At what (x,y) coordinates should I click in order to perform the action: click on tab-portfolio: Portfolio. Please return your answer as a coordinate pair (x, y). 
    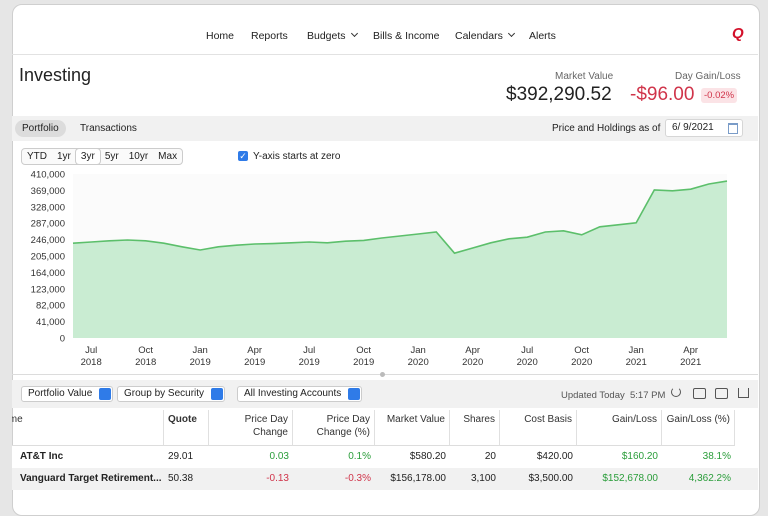
    Looking at the image, I should click on (40, 128).